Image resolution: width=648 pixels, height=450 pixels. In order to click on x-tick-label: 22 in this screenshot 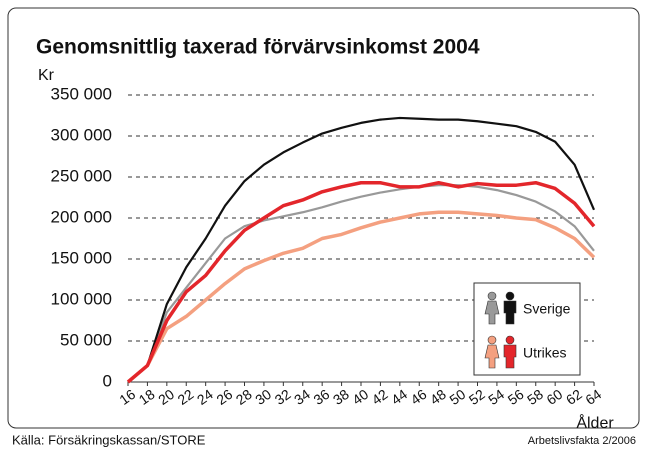, I will do `click(186, 397)`.